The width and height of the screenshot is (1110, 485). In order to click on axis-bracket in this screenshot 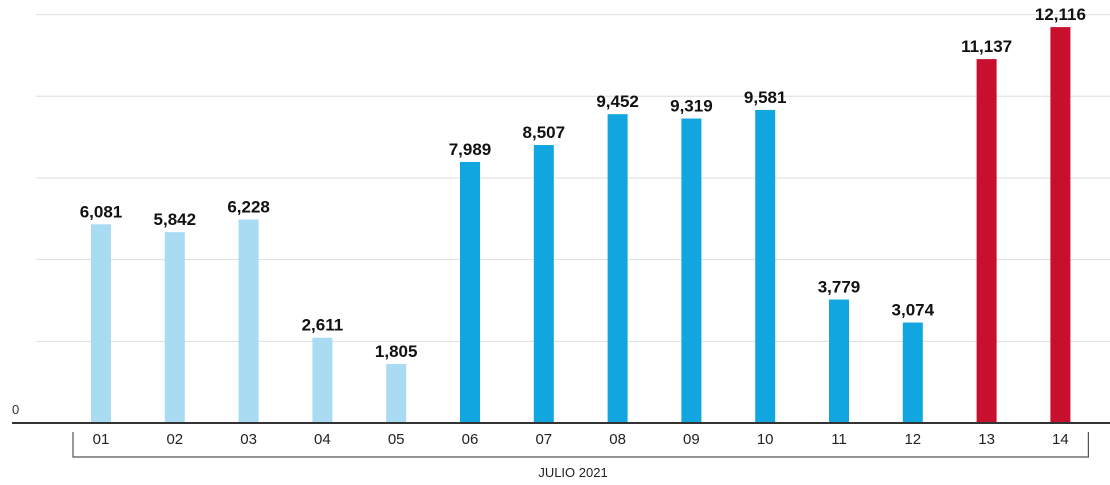, I will do `click(580, 445)`.